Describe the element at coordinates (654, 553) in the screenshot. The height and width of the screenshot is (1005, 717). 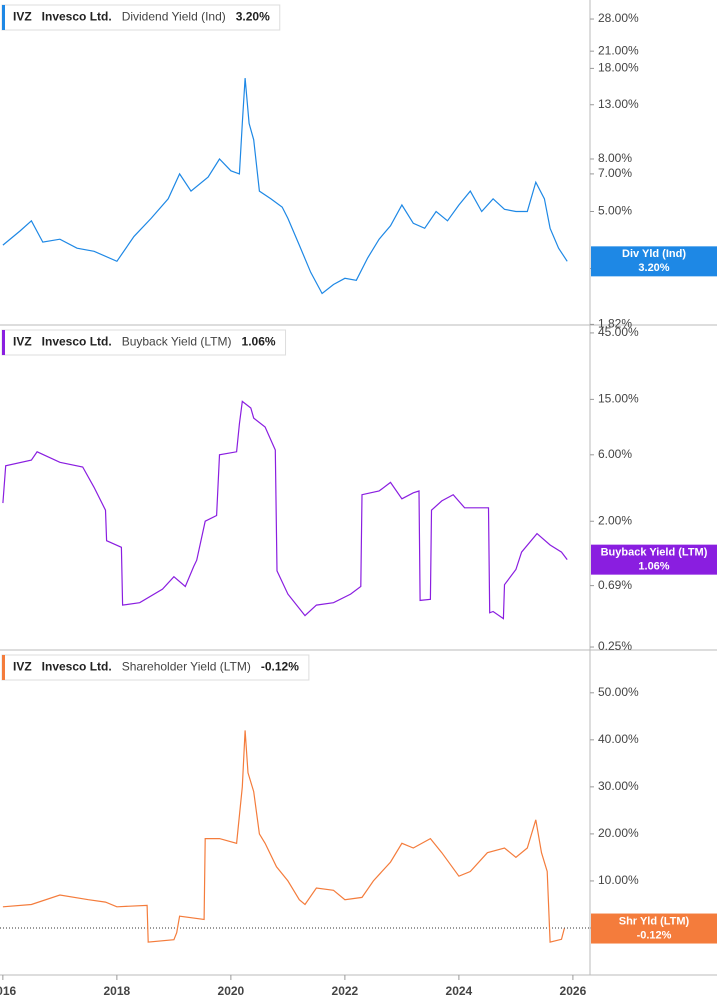
I see `badge-label: Buyback Yield (LTM)` at that location.